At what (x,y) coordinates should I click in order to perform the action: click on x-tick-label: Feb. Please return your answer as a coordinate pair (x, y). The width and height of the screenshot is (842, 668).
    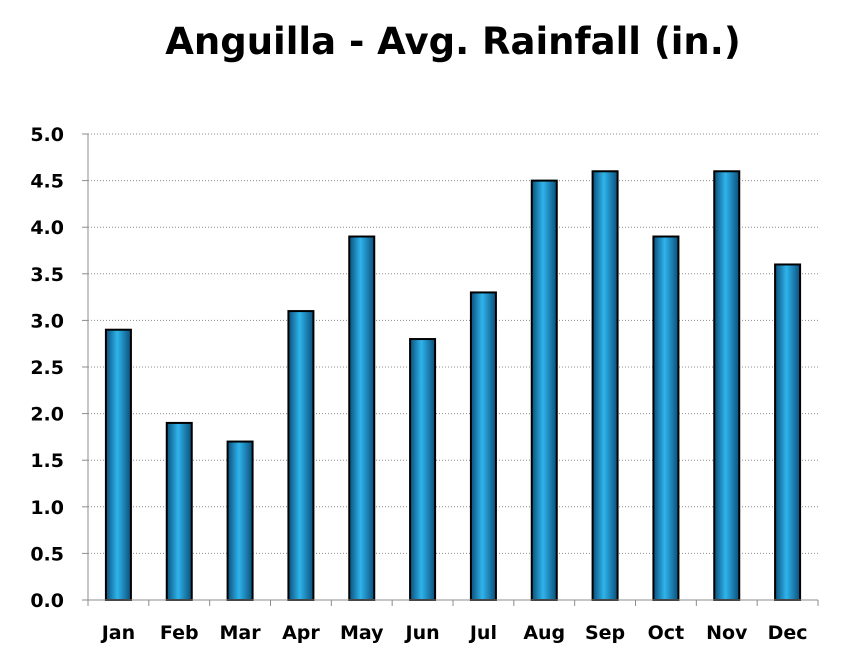
    Looking at the image, I should click on (179, 633).